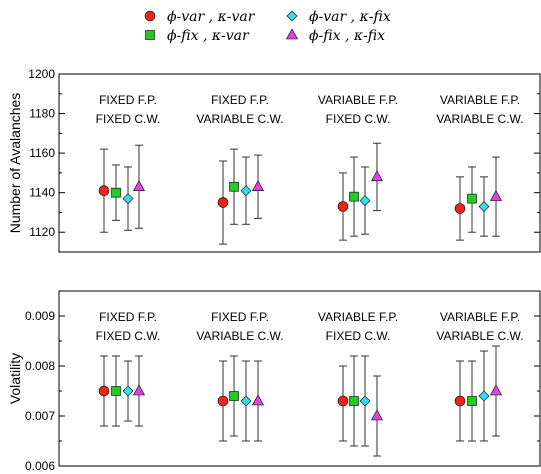 The height and width of the screenshot is (474, 541). What do you see at coordinates (41, 74) in the screenshot?
I see `y-tick-label: 1200` at bounding box center [41, 74].